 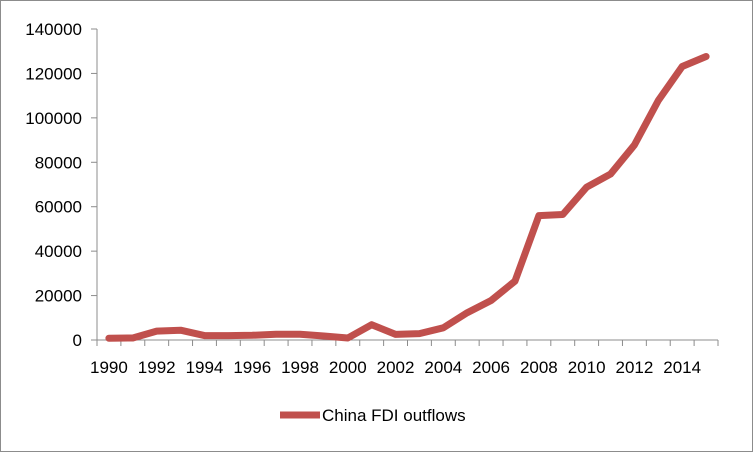 I want to click on x-tick-label: 2008, so click(x=539, y=367).